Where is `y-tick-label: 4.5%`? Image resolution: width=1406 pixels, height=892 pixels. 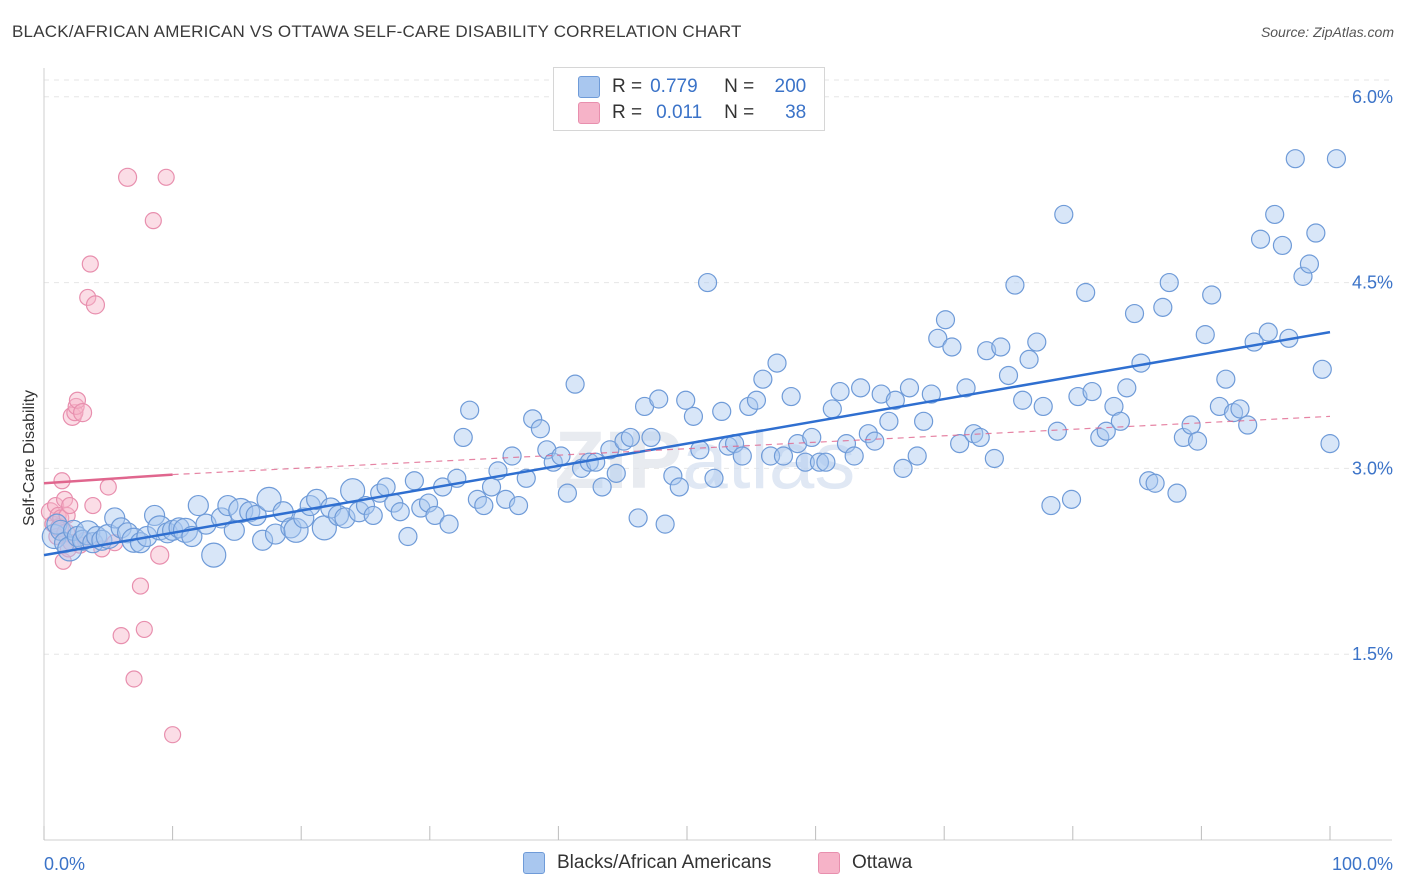
y-tick-label: 4.5% is located at coordinates (1372, 283).